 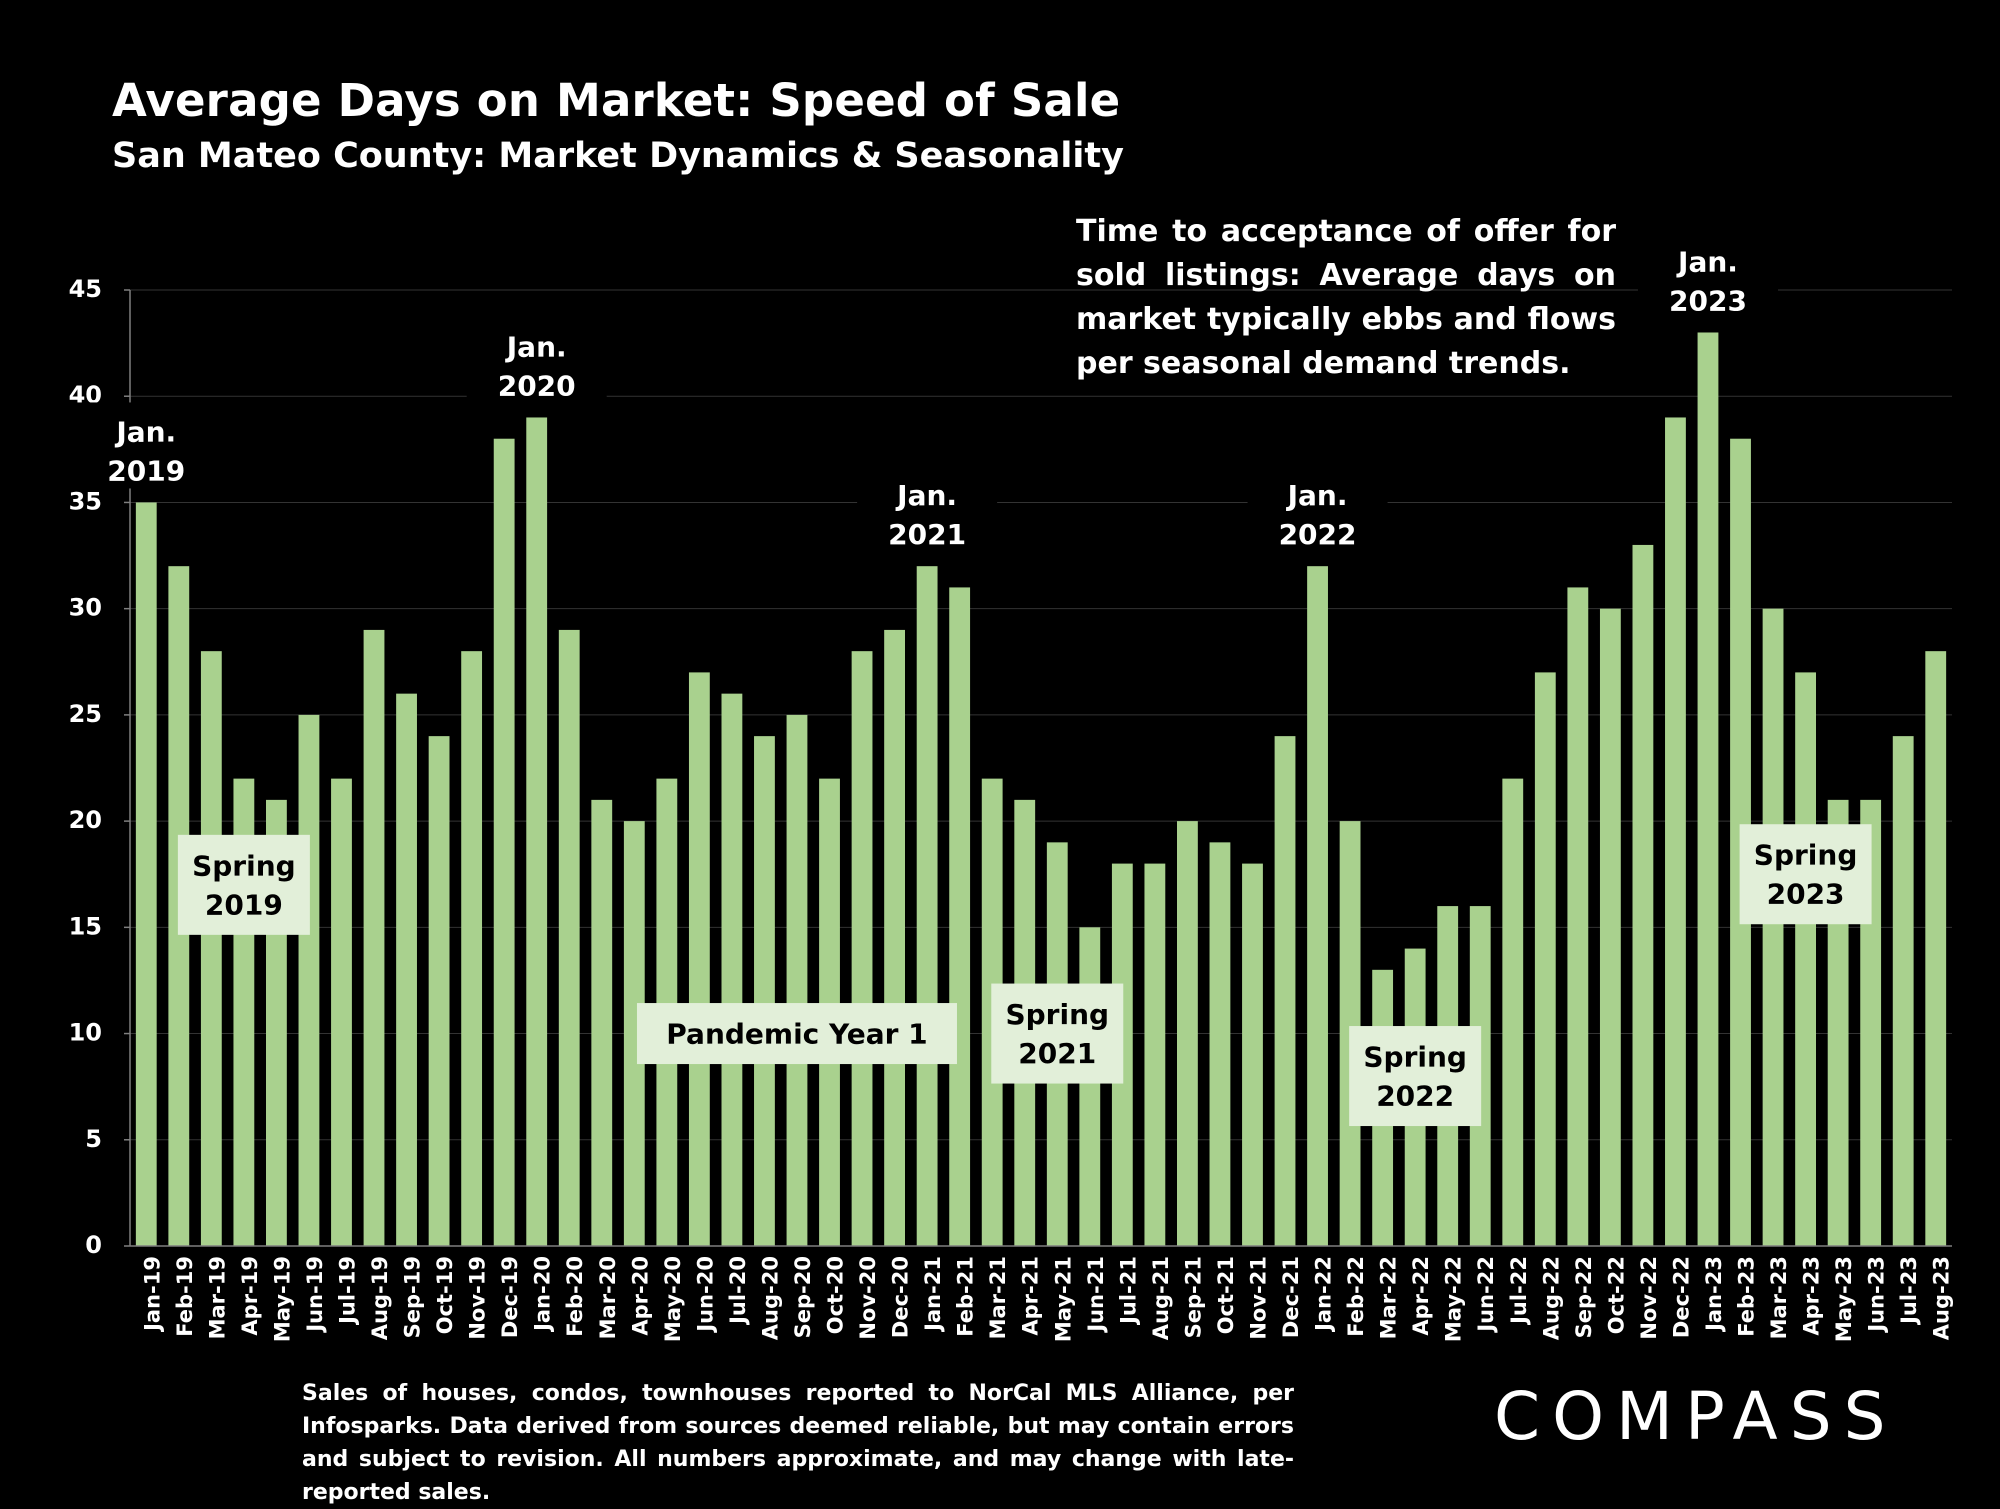 What do you see at coordinates (217, 1297) in the screenshot?
I see `x-tick-label: Mar-19` at bounding box center [217, 1297].